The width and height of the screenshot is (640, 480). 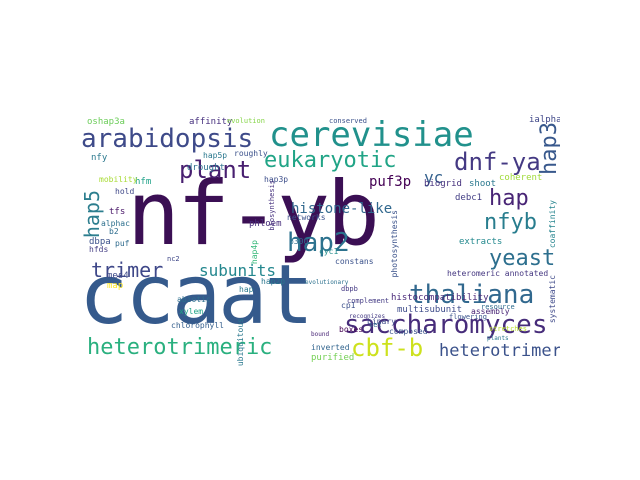 I want to click on word-thaliana: thaliana, so click(x=472, y=295).